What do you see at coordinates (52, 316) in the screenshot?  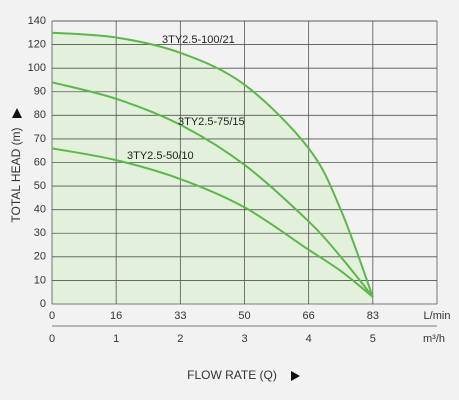 I see `top-tick-label: 0` at bounding box center [52, 316].